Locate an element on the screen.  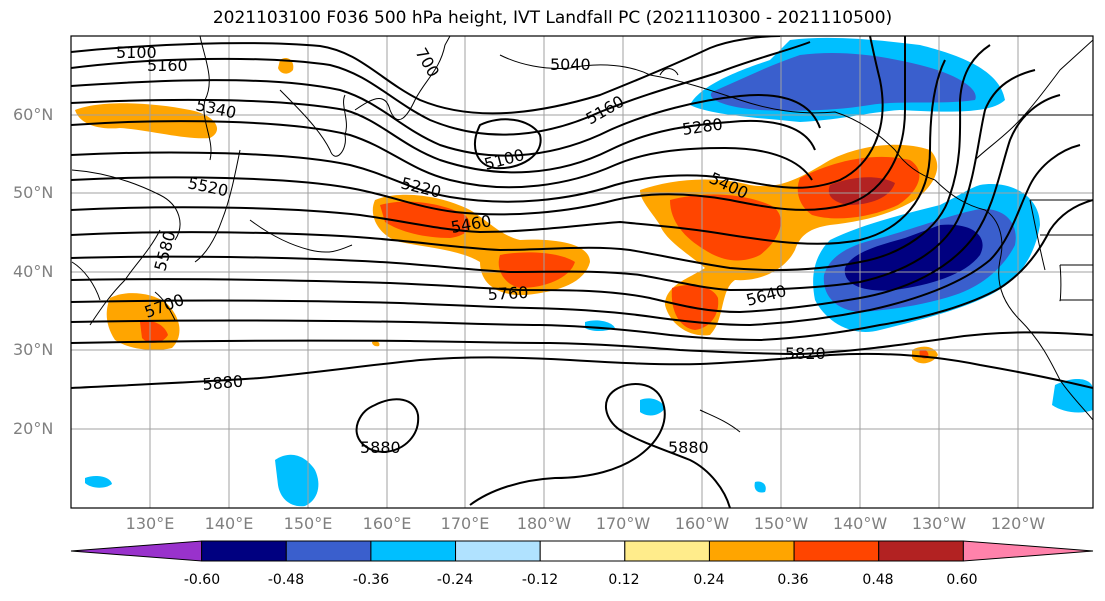
lat-label: 40°N is located at coordinates (33, 271).